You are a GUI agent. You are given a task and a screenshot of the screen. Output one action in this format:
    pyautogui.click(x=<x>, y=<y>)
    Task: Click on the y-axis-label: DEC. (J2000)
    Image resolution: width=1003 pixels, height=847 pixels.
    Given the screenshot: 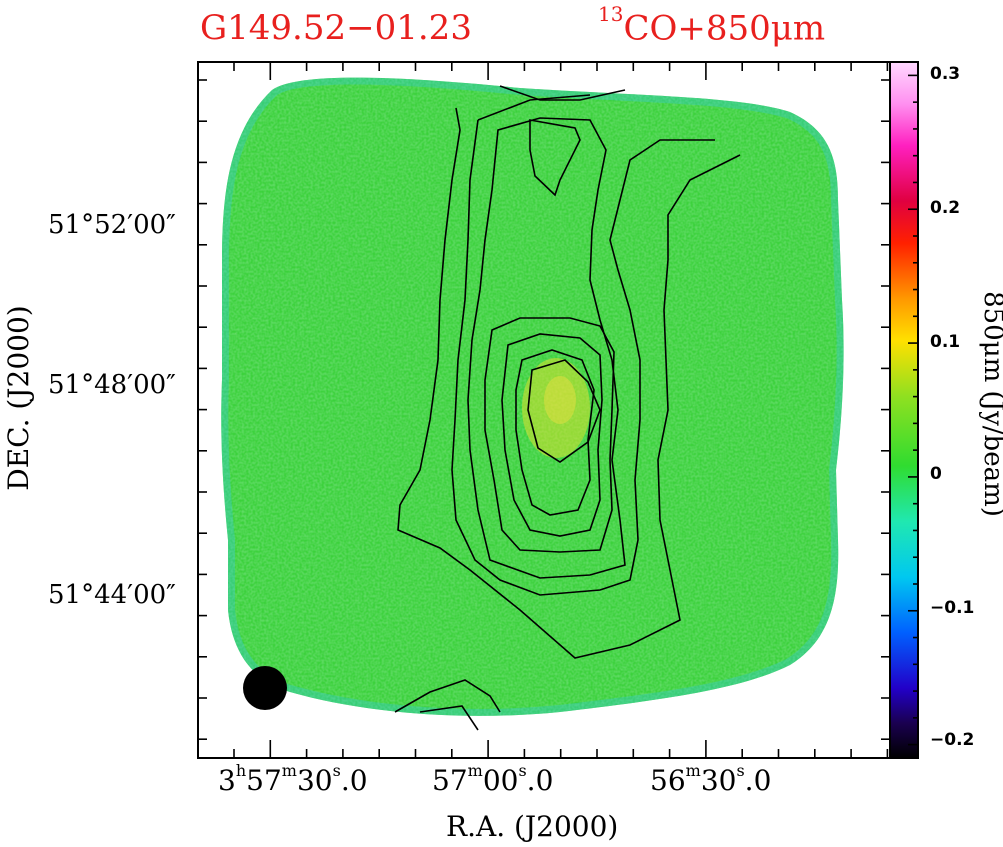 What is the action you would take?
    pyautogui.click(x=18, y=398)
    